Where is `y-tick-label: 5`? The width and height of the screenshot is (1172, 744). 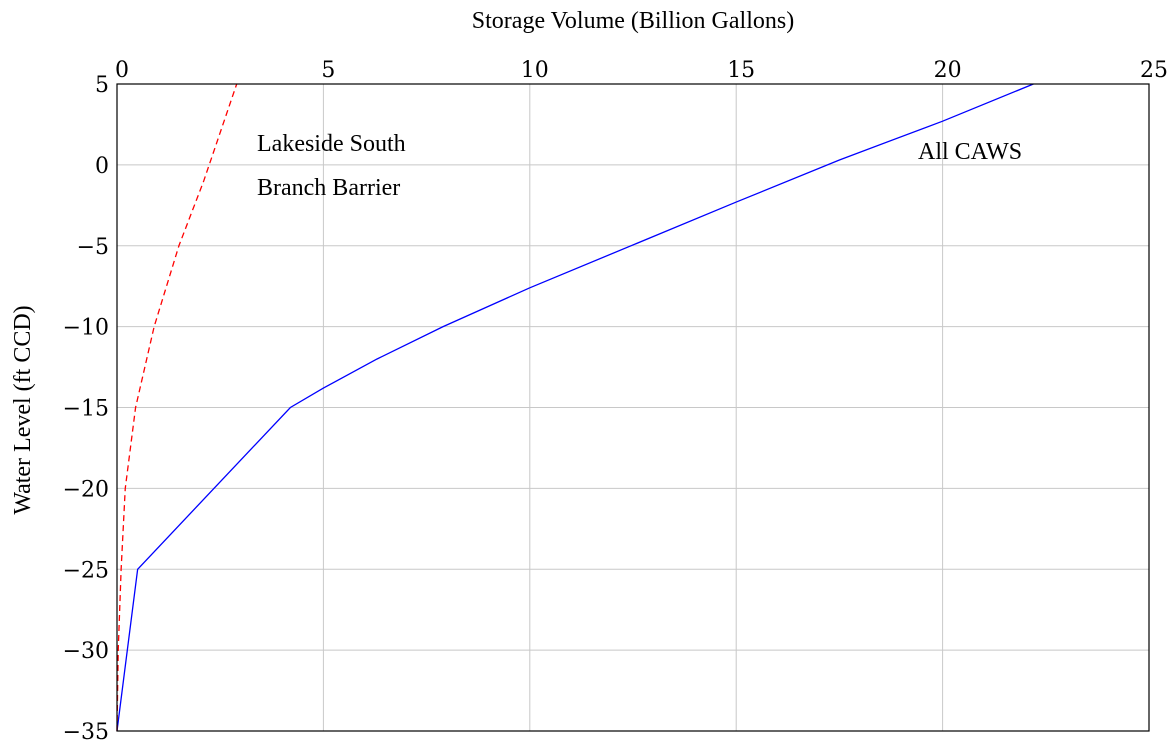
y-tick-label: 5 is located at coordinates (102, 85).